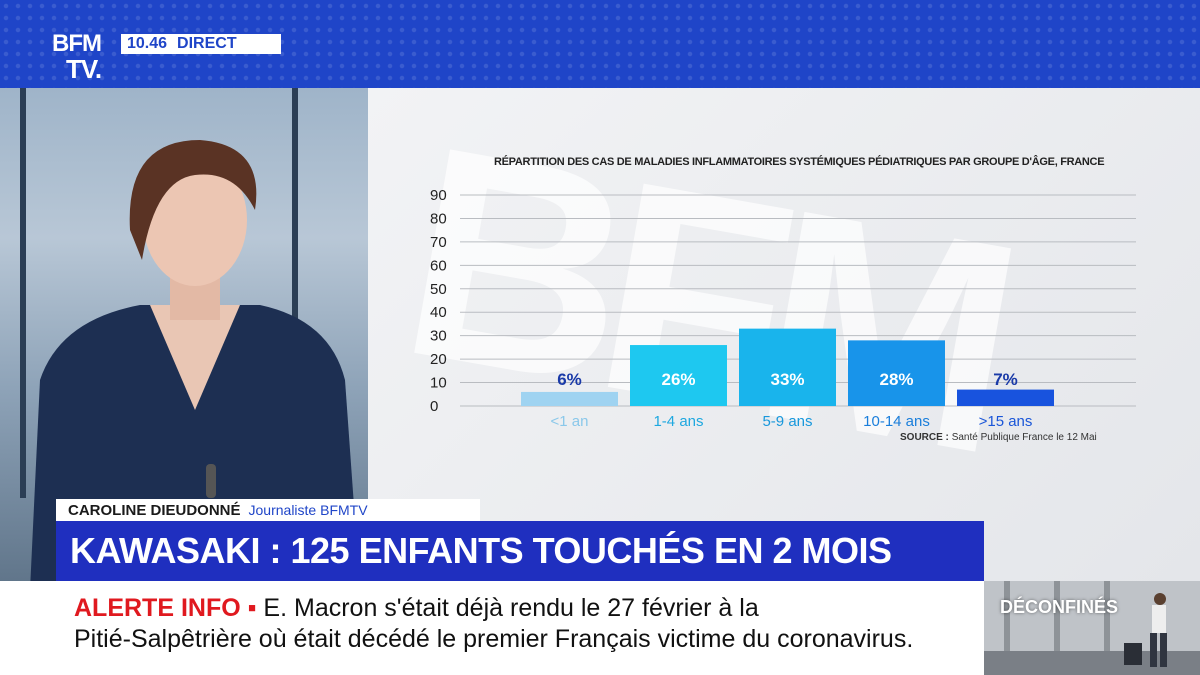 The height and width of the screenshot is (675, 1200). I want to click on x-tick-label: <1 an, so click(570, 421).